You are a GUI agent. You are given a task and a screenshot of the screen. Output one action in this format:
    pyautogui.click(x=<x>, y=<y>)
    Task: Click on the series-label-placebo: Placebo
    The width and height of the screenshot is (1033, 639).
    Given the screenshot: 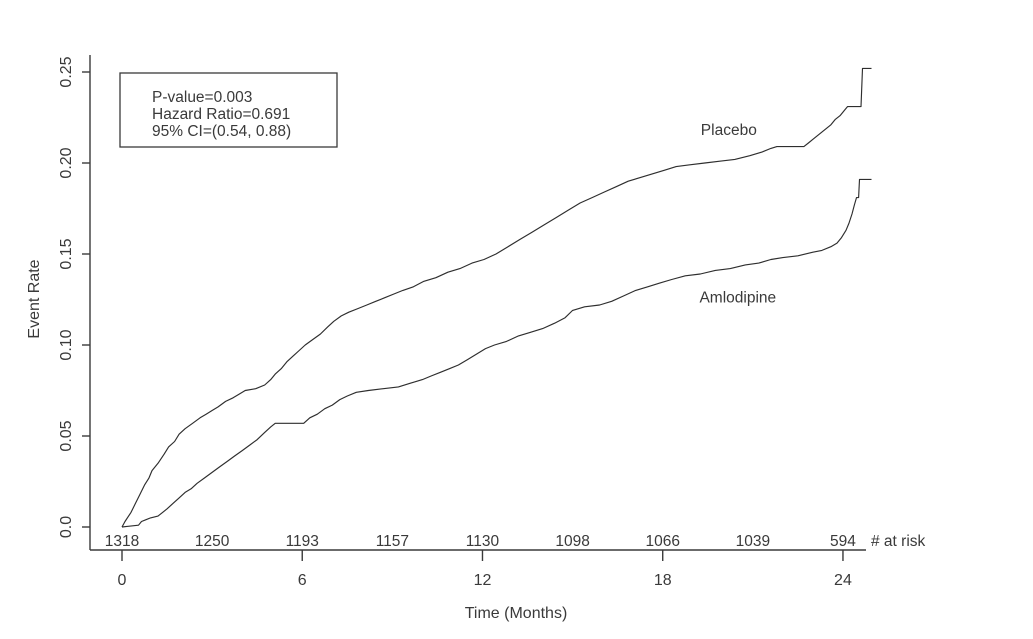 What is the action you would take?
    pyautogui.click(x=729, y=130)
    